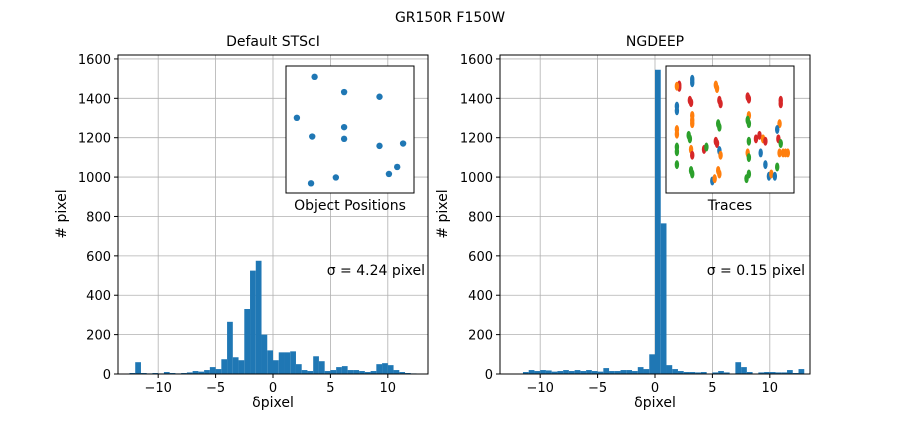 The height and width of the screenshot is (424, 900). I want to click on sigma-annotation: σ = 0.15 pixel, so click(756, 271).